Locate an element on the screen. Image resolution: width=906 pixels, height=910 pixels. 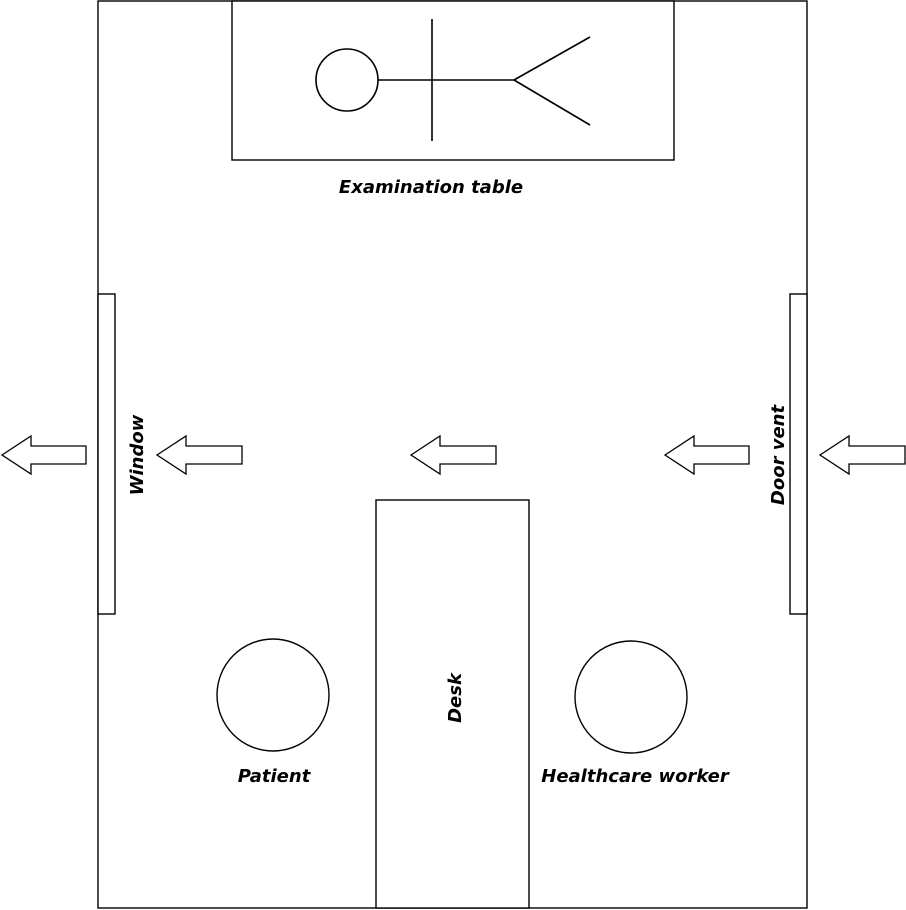
window is located at coordinates (106, 454).